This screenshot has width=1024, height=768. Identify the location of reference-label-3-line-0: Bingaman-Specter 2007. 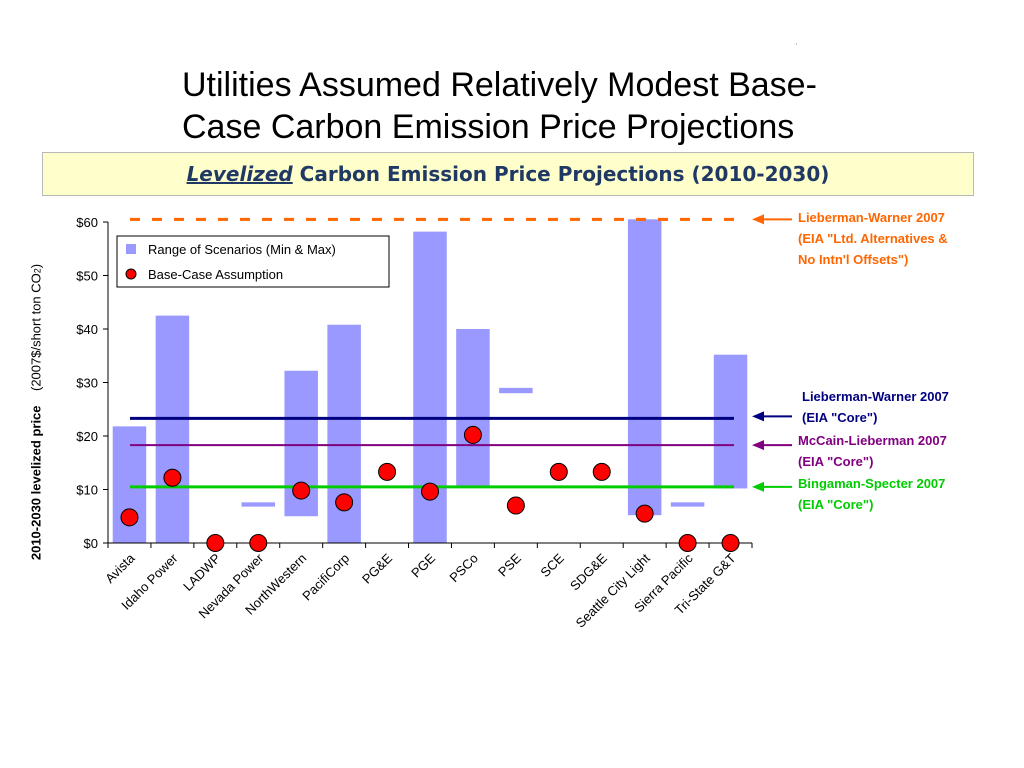
(872, 483).